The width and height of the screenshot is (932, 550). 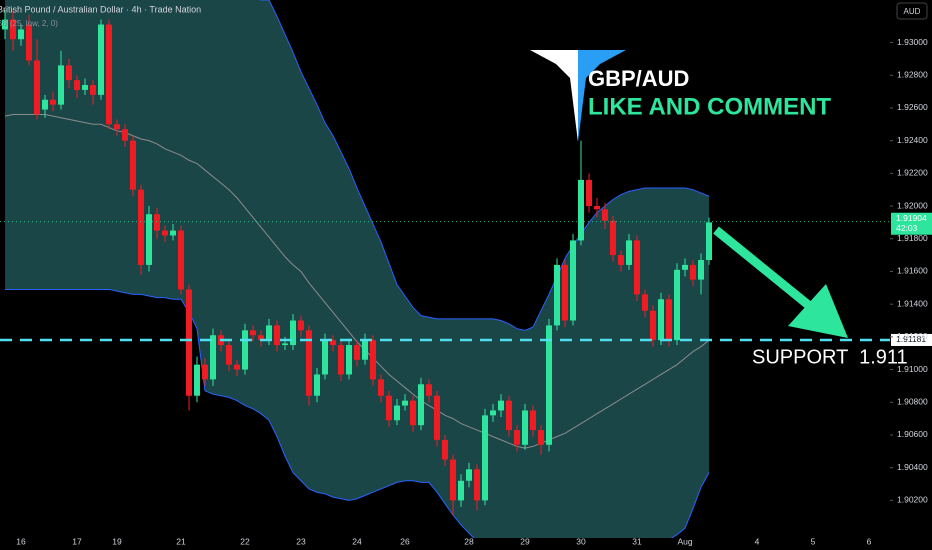 I want to click on last-price-label: 1.91904, so click(x=911, y=218).